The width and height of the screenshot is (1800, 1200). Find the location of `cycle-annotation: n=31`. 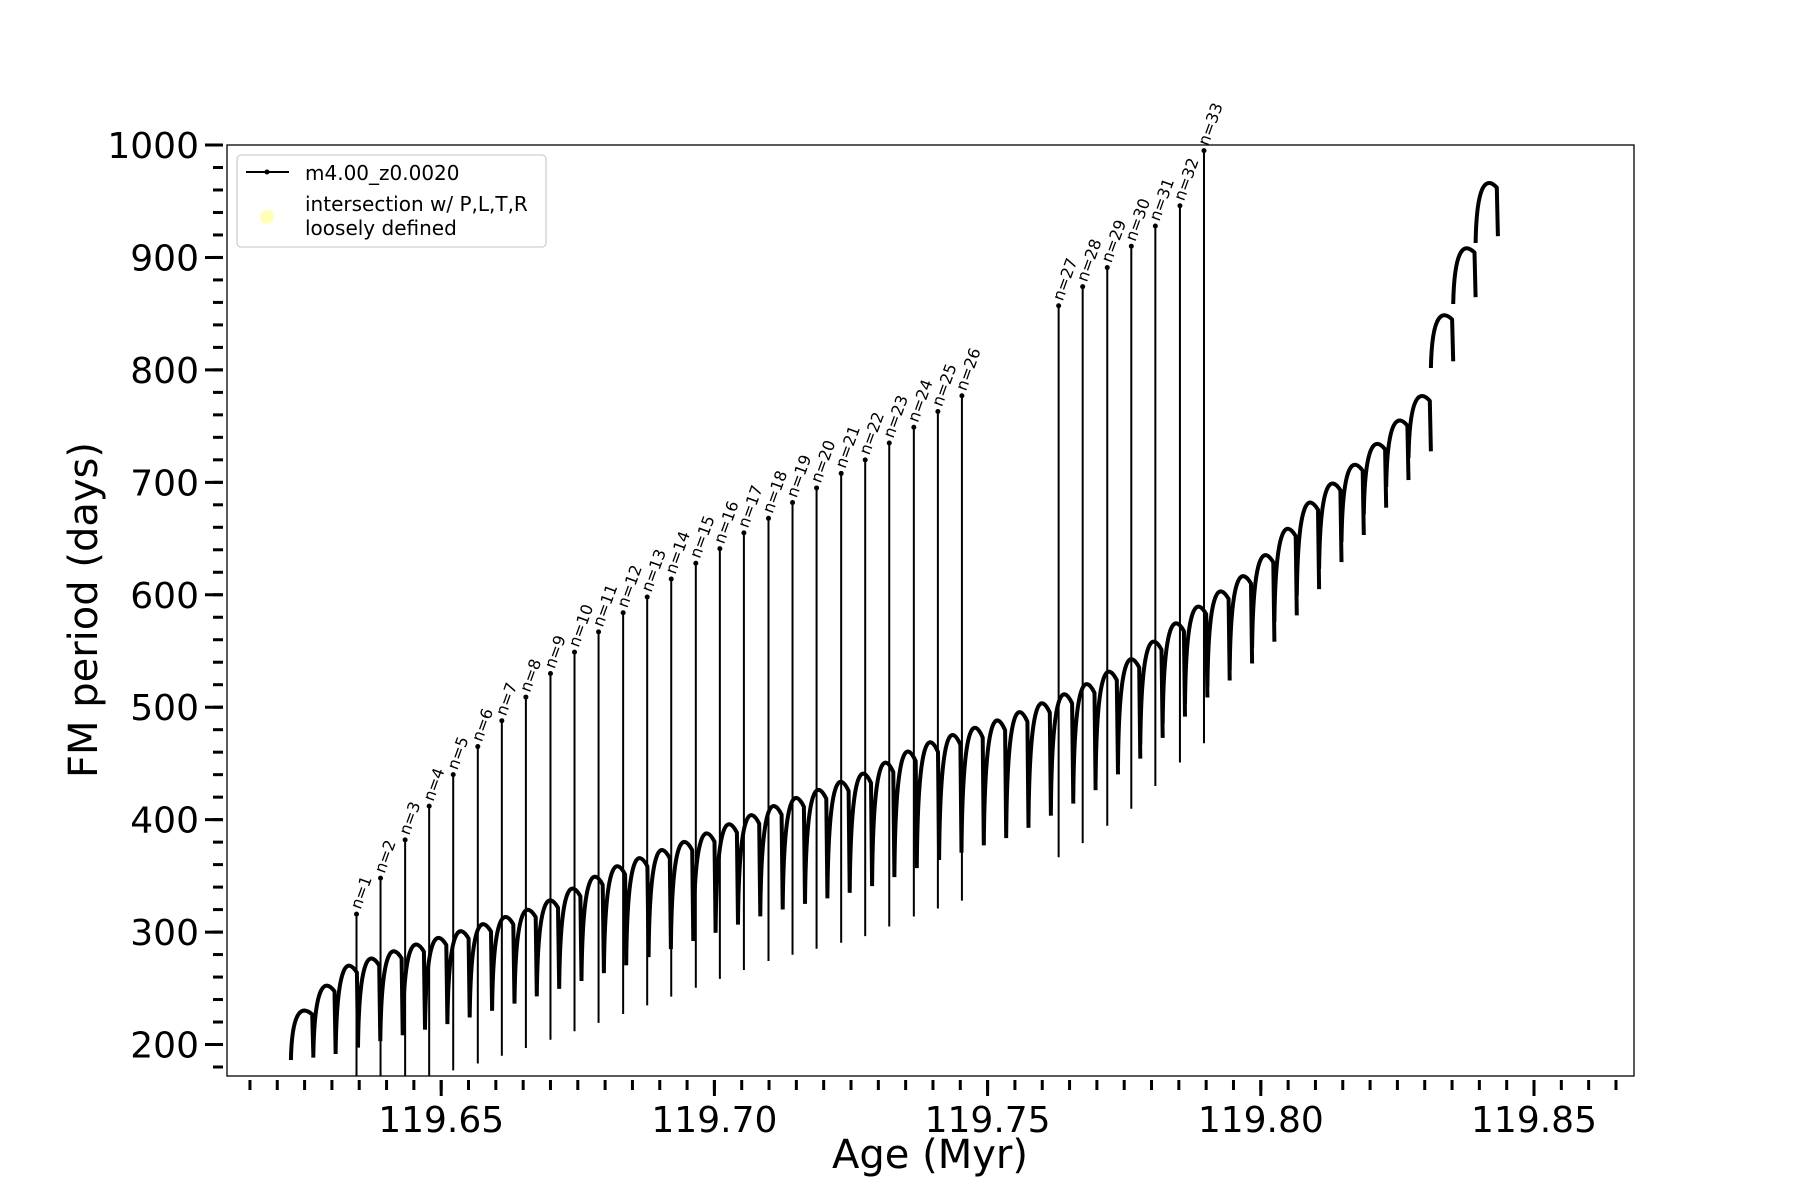

cycle-annotation: n=31 is located at coordinates (1161, 200).